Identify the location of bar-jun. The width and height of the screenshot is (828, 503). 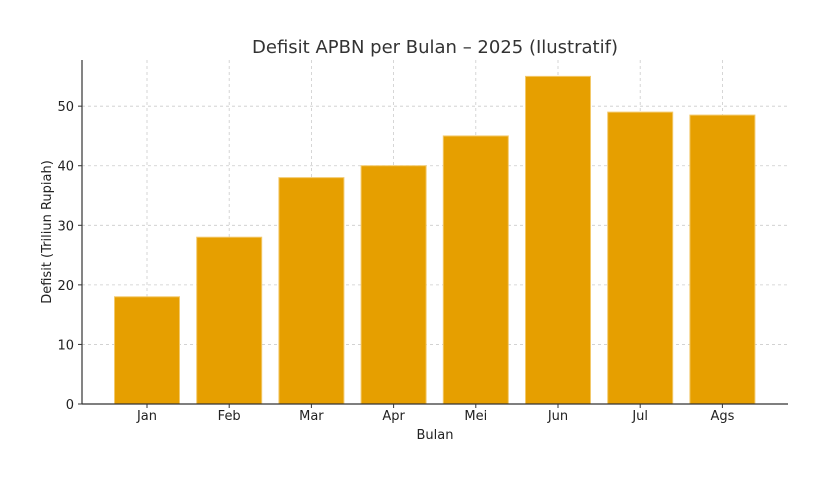
(558, 240).